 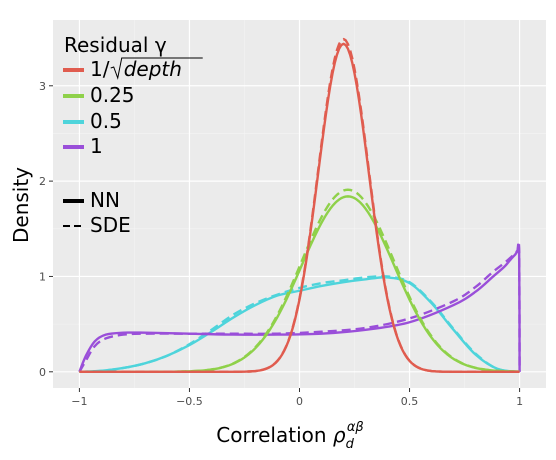 What do you see at coordinates (115, 45) in the screenshot?
I see `legend-colour-title: Residual γ` at bounding box center [115, 45].